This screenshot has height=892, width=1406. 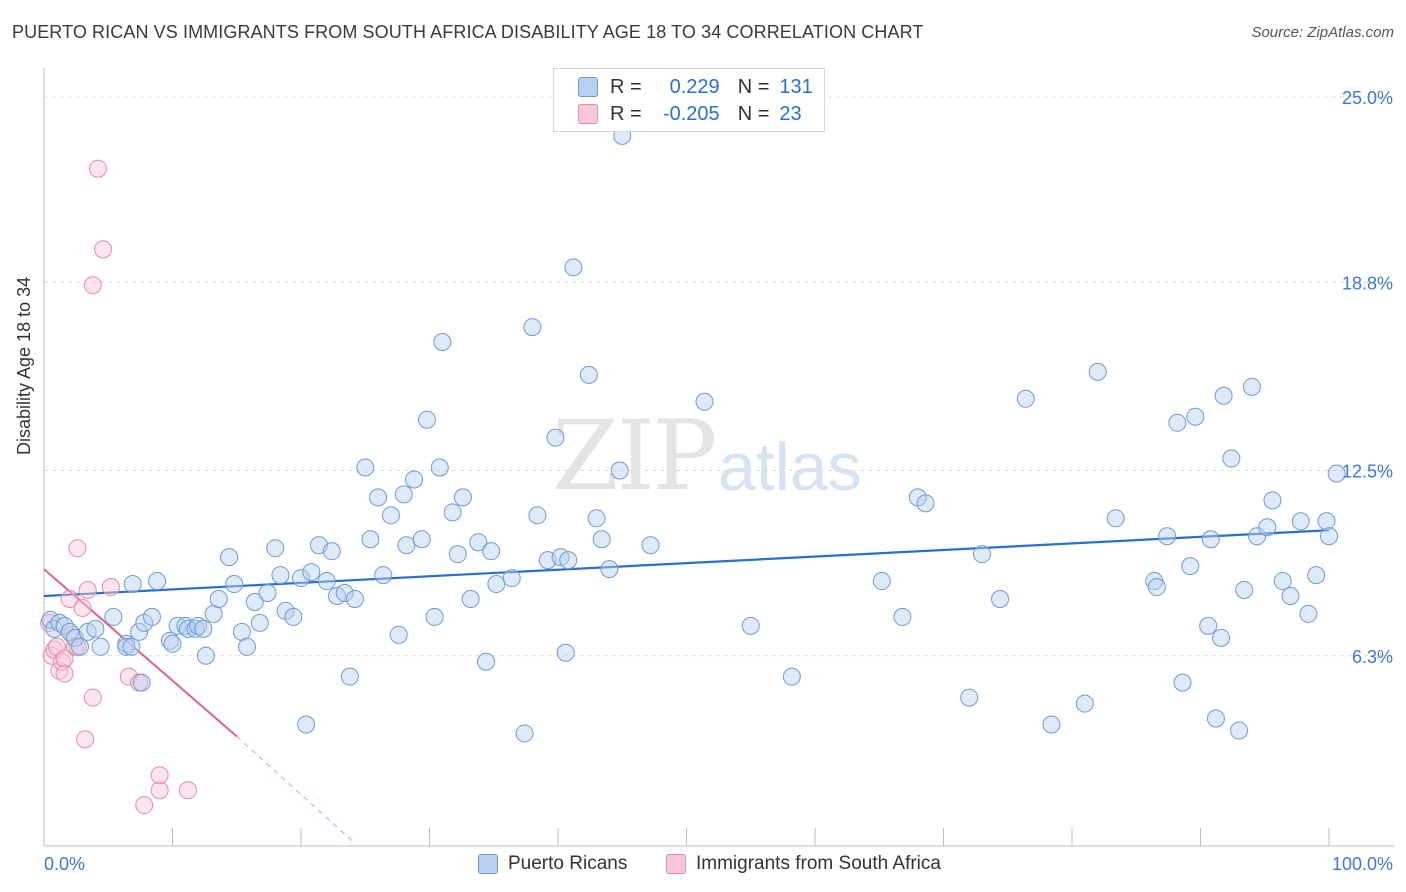 I want to click on y-tick-label: 18.8%, so click(x=1367, y=283).